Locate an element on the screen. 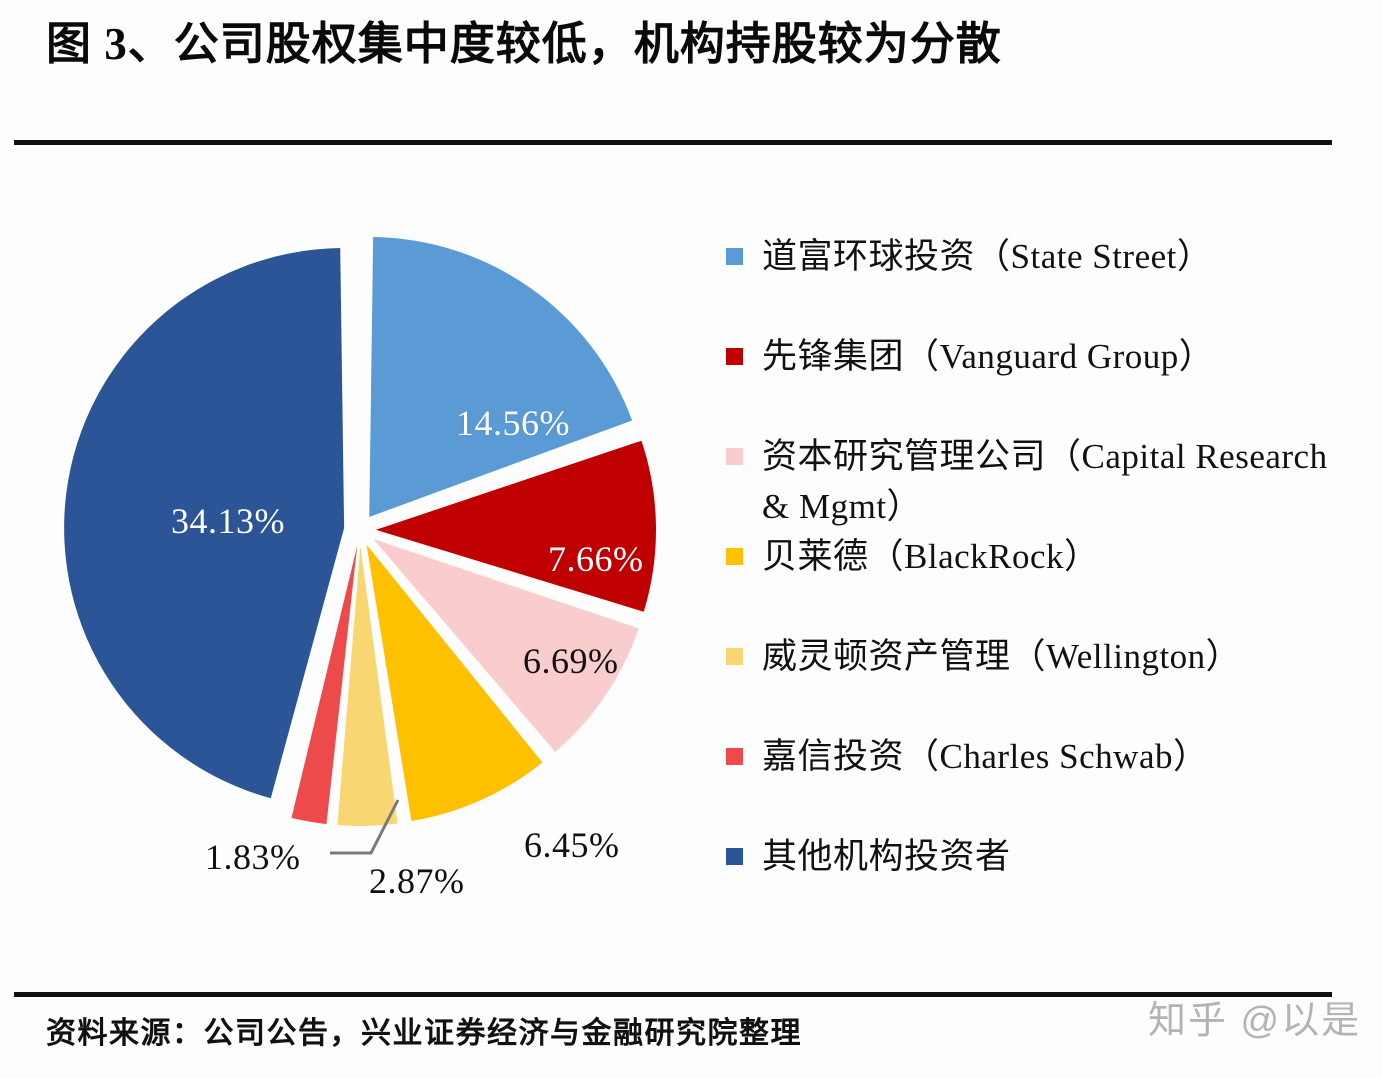 The height and width of the screenshot is (1078, 1382). legend-swatch-schwab is located at coordinates (734, 756).